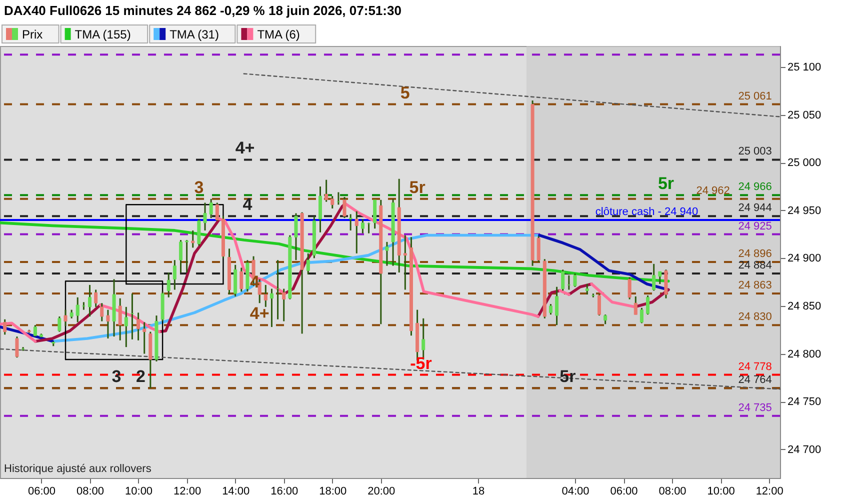  Describe the element at coordinates (755, 317) in the screenshot. I see `ref-line-label: 24 830` at that location.